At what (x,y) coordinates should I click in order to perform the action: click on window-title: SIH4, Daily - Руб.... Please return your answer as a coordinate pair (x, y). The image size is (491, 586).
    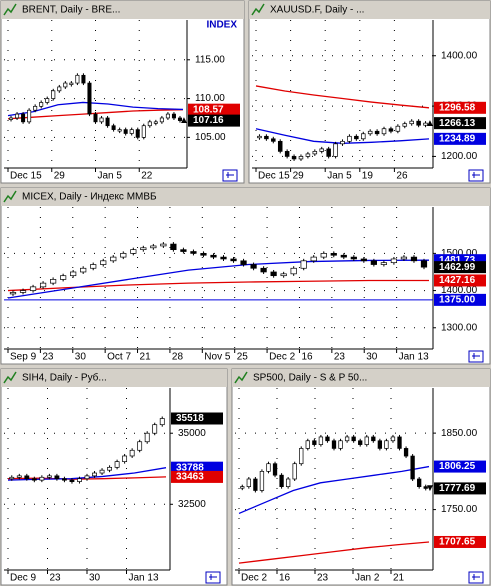
    Looking at the image, I should click on (64, 378).